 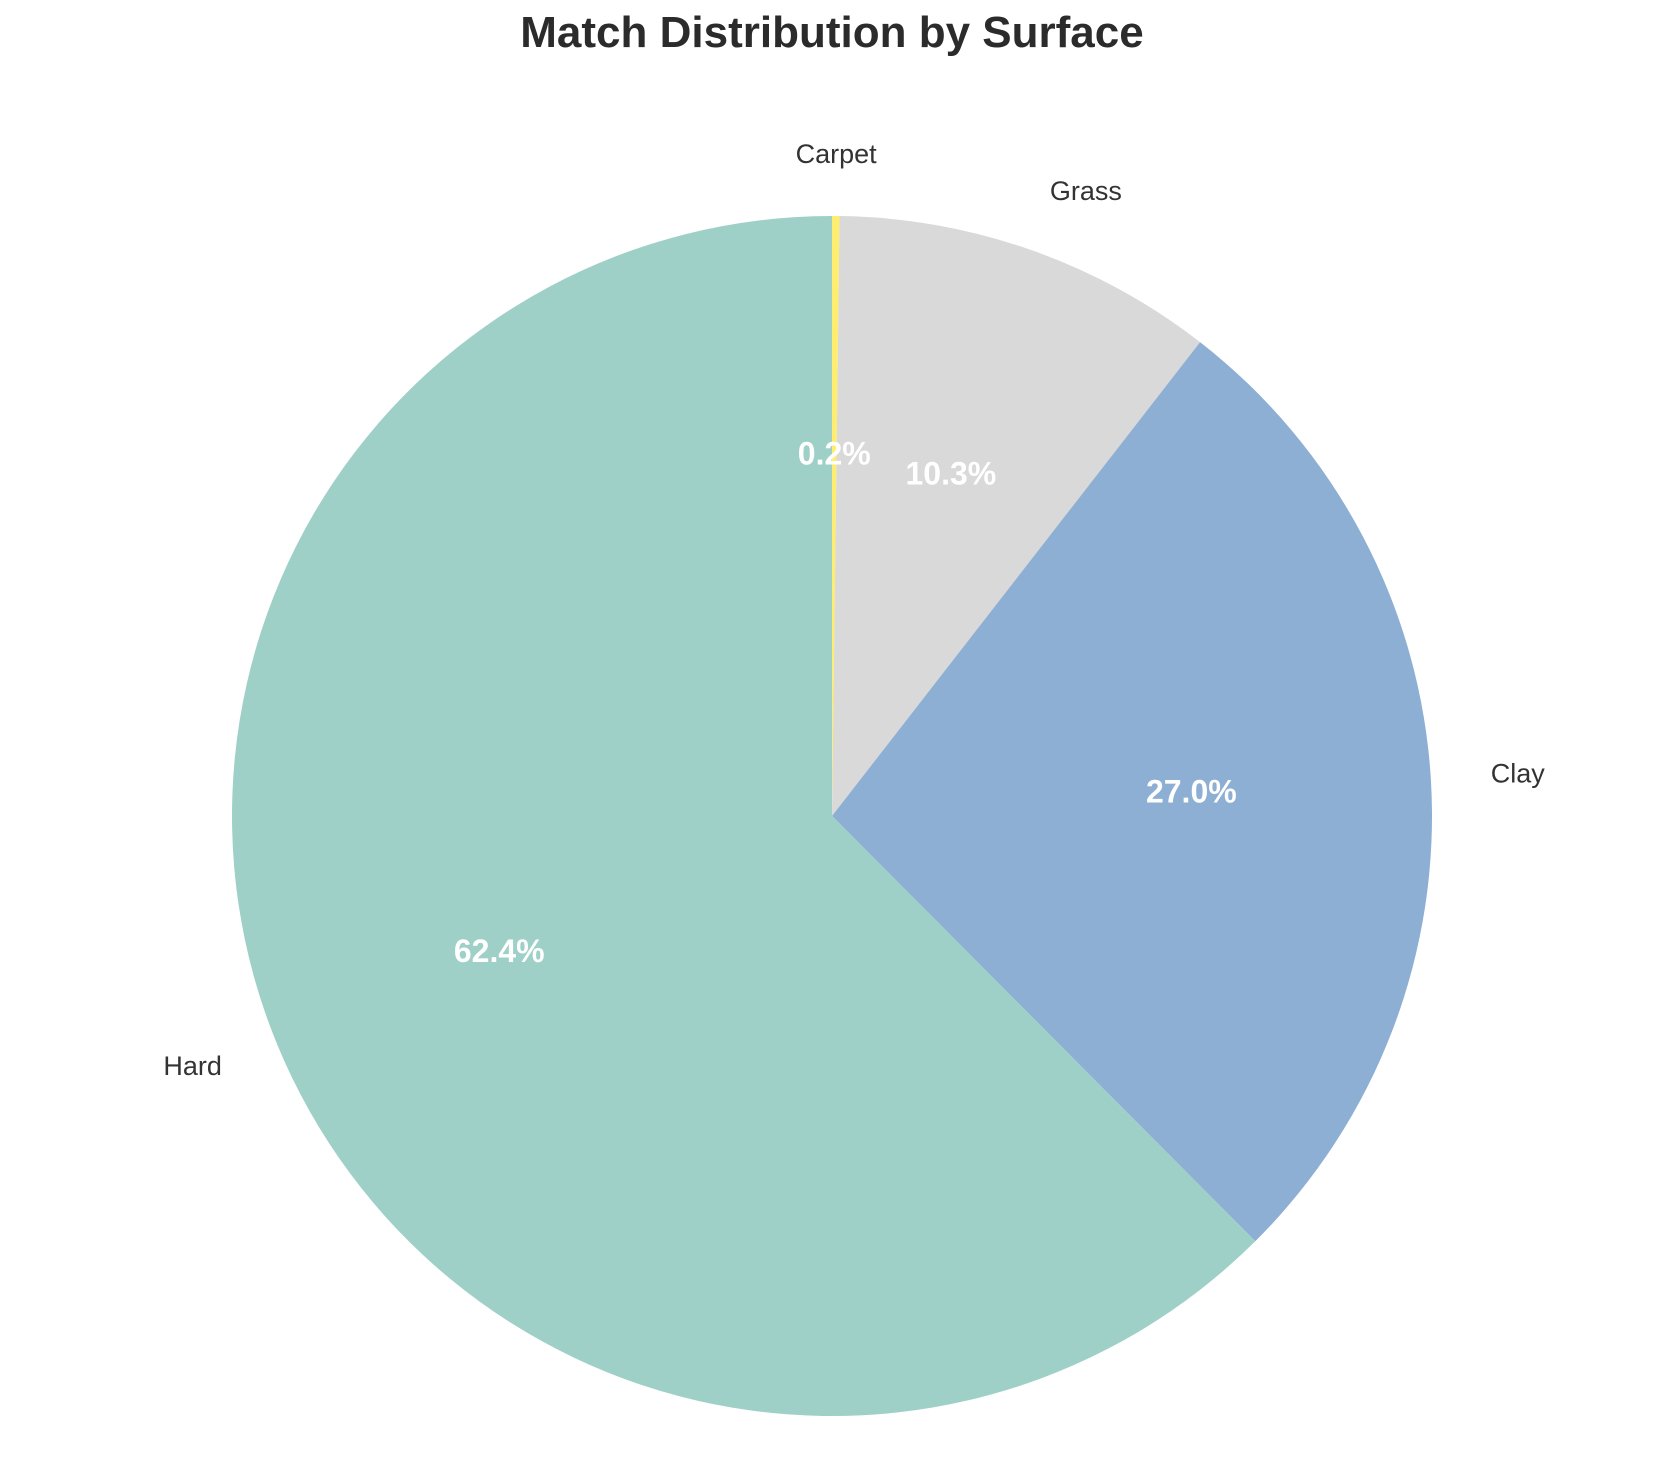 I want to click on pie-slice-grass, so click(x=1016, y=516).